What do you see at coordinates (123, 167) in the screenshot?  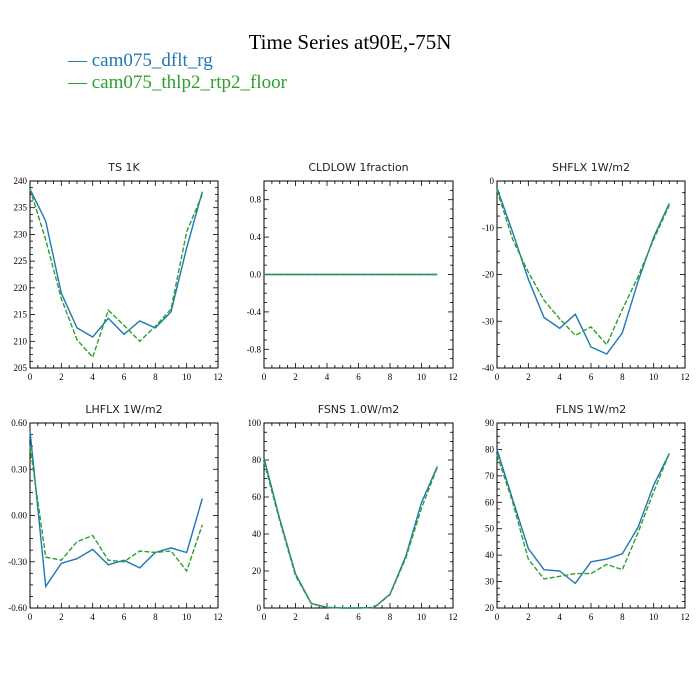 I see `panel-title: TS 1K` at bounding box center [123, 167].